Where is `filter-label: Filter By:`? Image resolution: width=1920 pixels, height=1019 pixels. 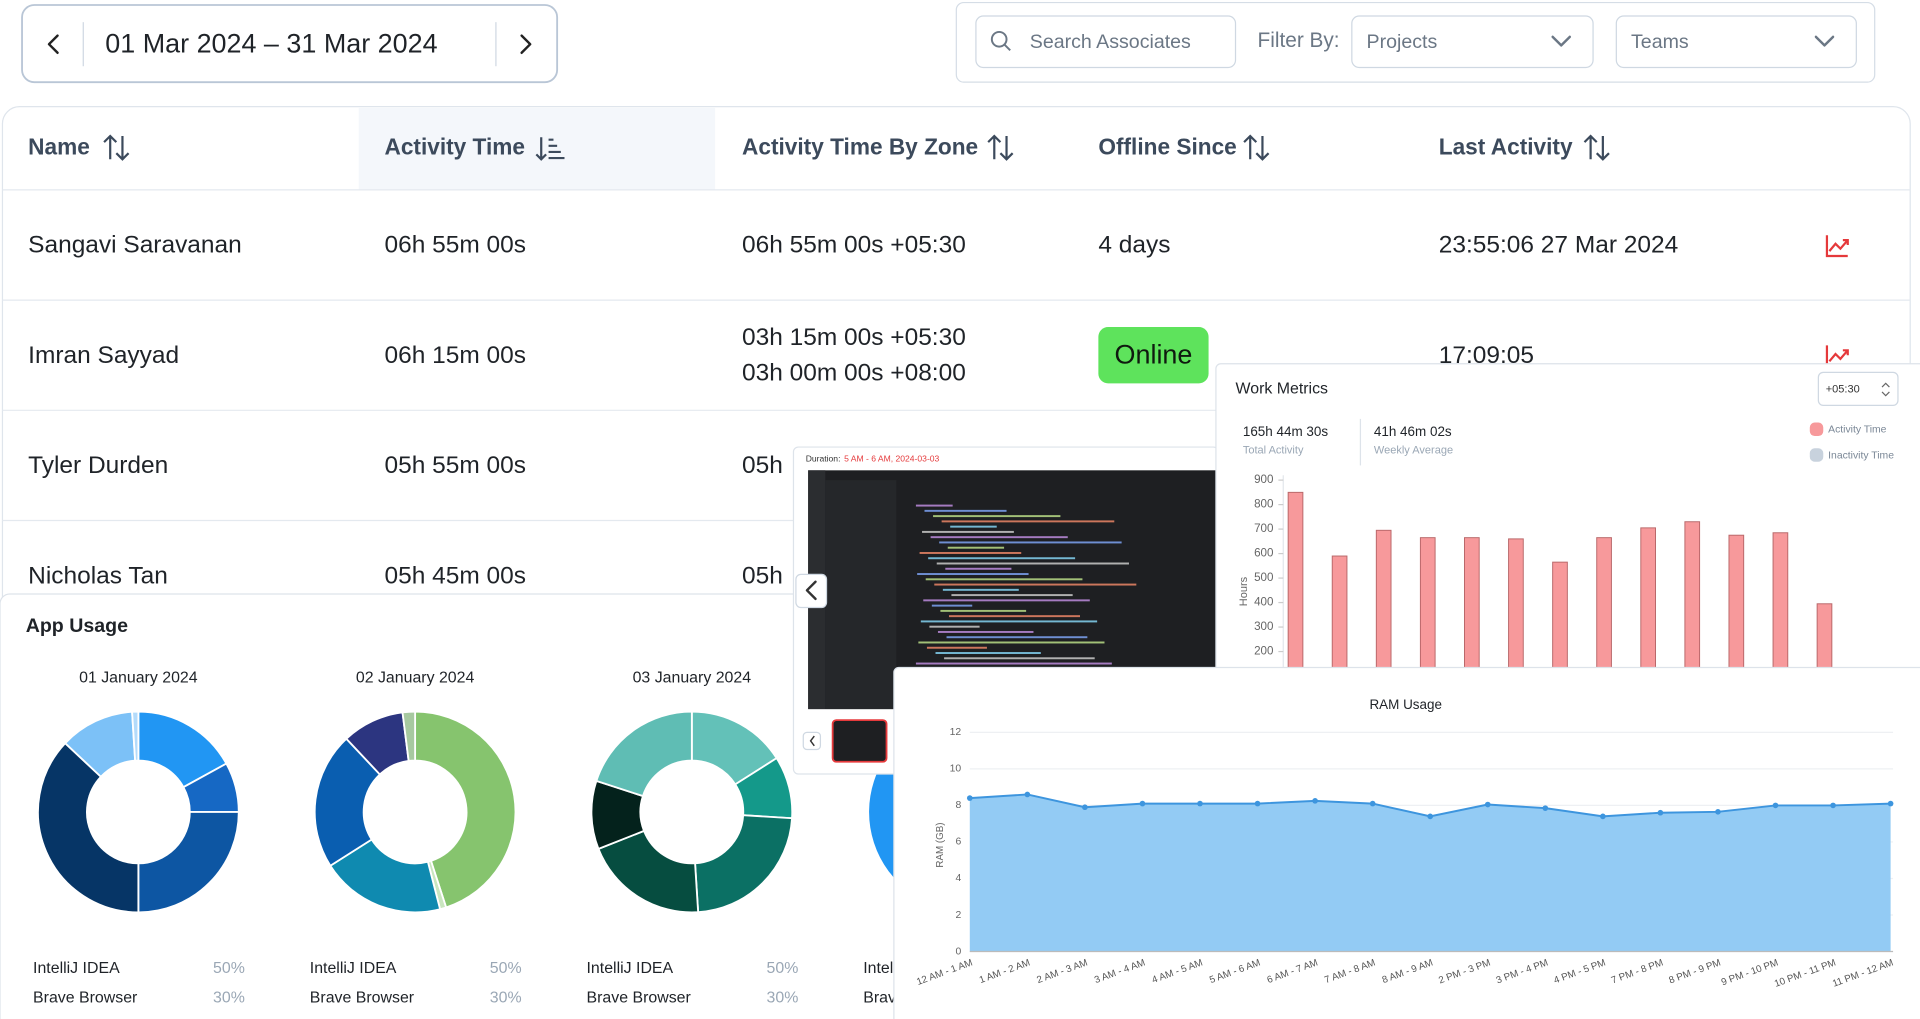 filter-label: Filter By: is located at coordinates (1299, 40).